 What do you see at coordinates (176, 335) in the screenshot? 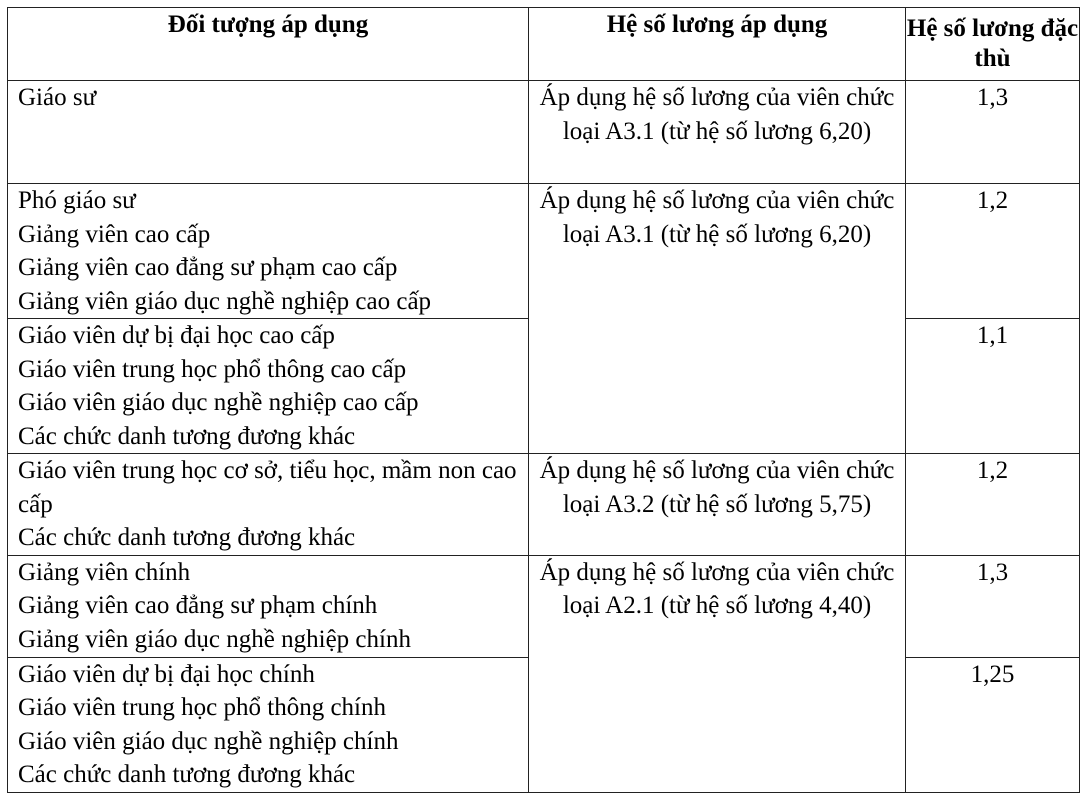
I see `subject: Giáo viên dự bị đại học cao cấp` at bounding box center [176, 335].